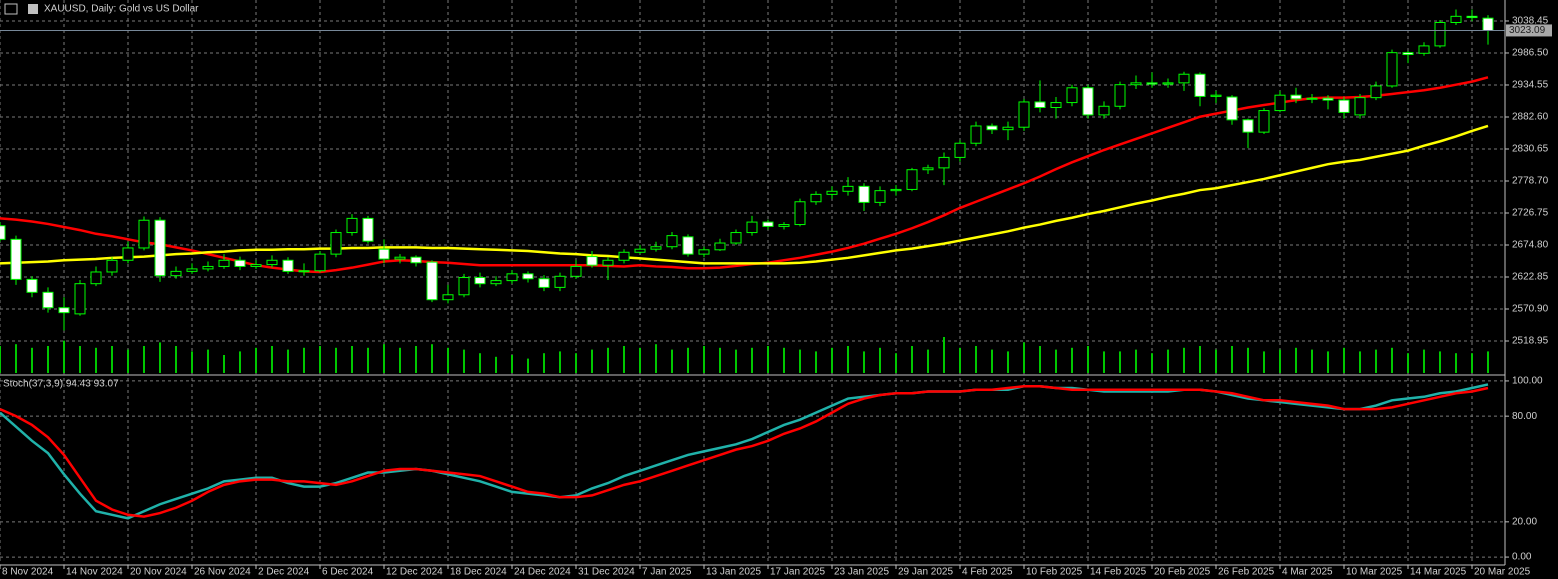 The image size is (1558, 579). Describe the element at coordinates (925, 572) in the screenshot. I see `x-tick-label: 29 Jan 2025` at that location.